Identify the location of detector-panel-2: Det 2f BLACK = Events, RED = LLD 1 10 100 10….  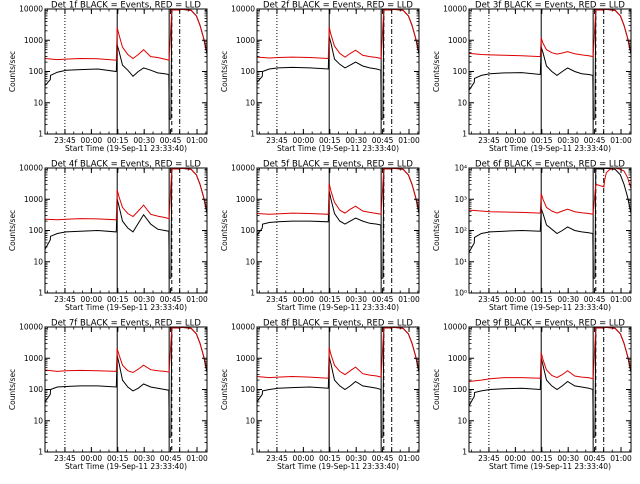
(320, 77).